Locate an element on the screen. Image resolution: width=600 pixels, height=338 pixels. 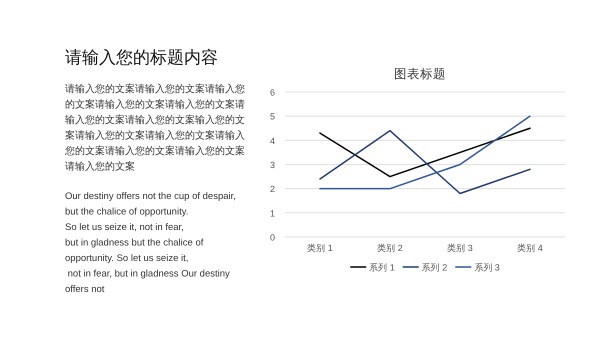
legend-label: 系列 3 is located at coordinates (487, 267).